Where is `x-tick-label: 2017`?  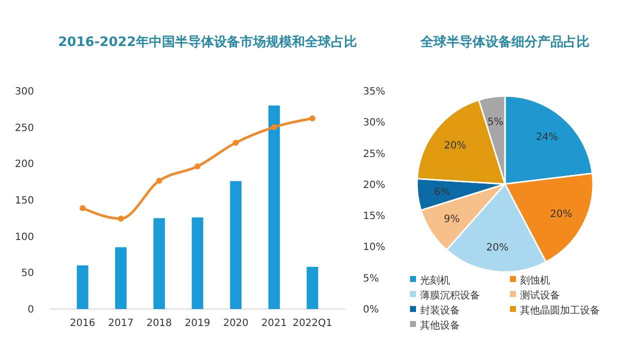
x-tick-label: 2017 is located at coordinates (121, 323).